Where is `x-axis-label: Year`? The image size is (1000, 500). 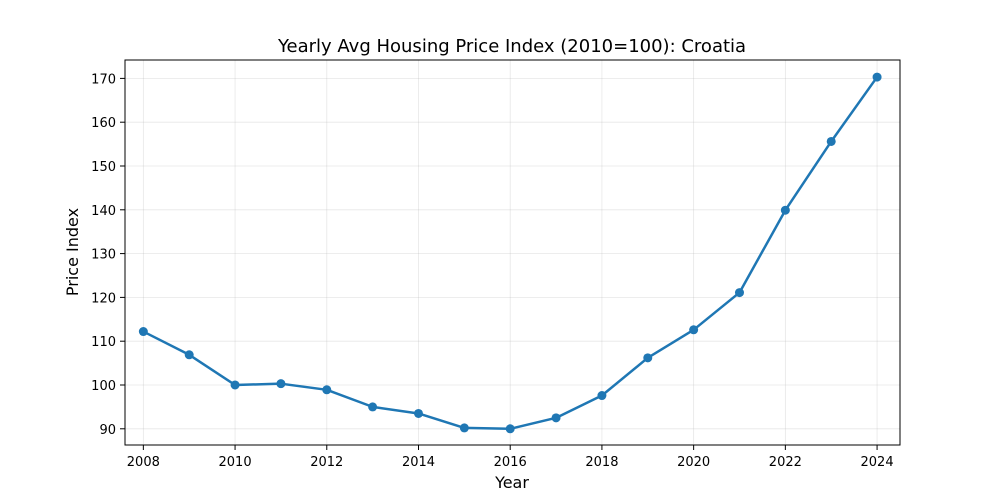 x-axis-label: Year is located at coordinates (511, 482).